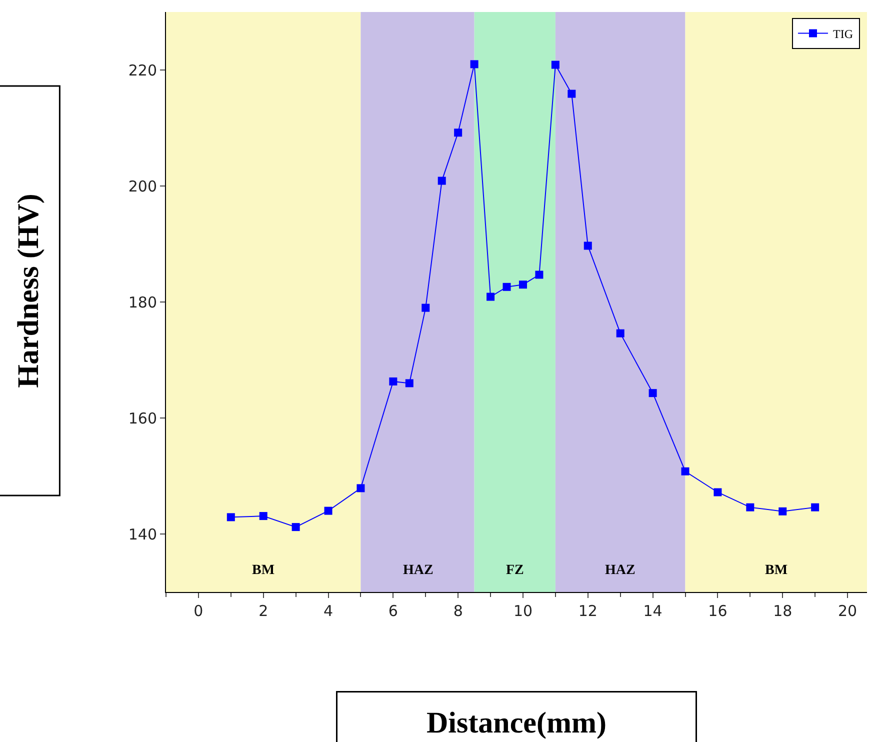  Describe the element at coordinates (328, 611) in the screenshot. I see `x-tick-label: 4` at that location.